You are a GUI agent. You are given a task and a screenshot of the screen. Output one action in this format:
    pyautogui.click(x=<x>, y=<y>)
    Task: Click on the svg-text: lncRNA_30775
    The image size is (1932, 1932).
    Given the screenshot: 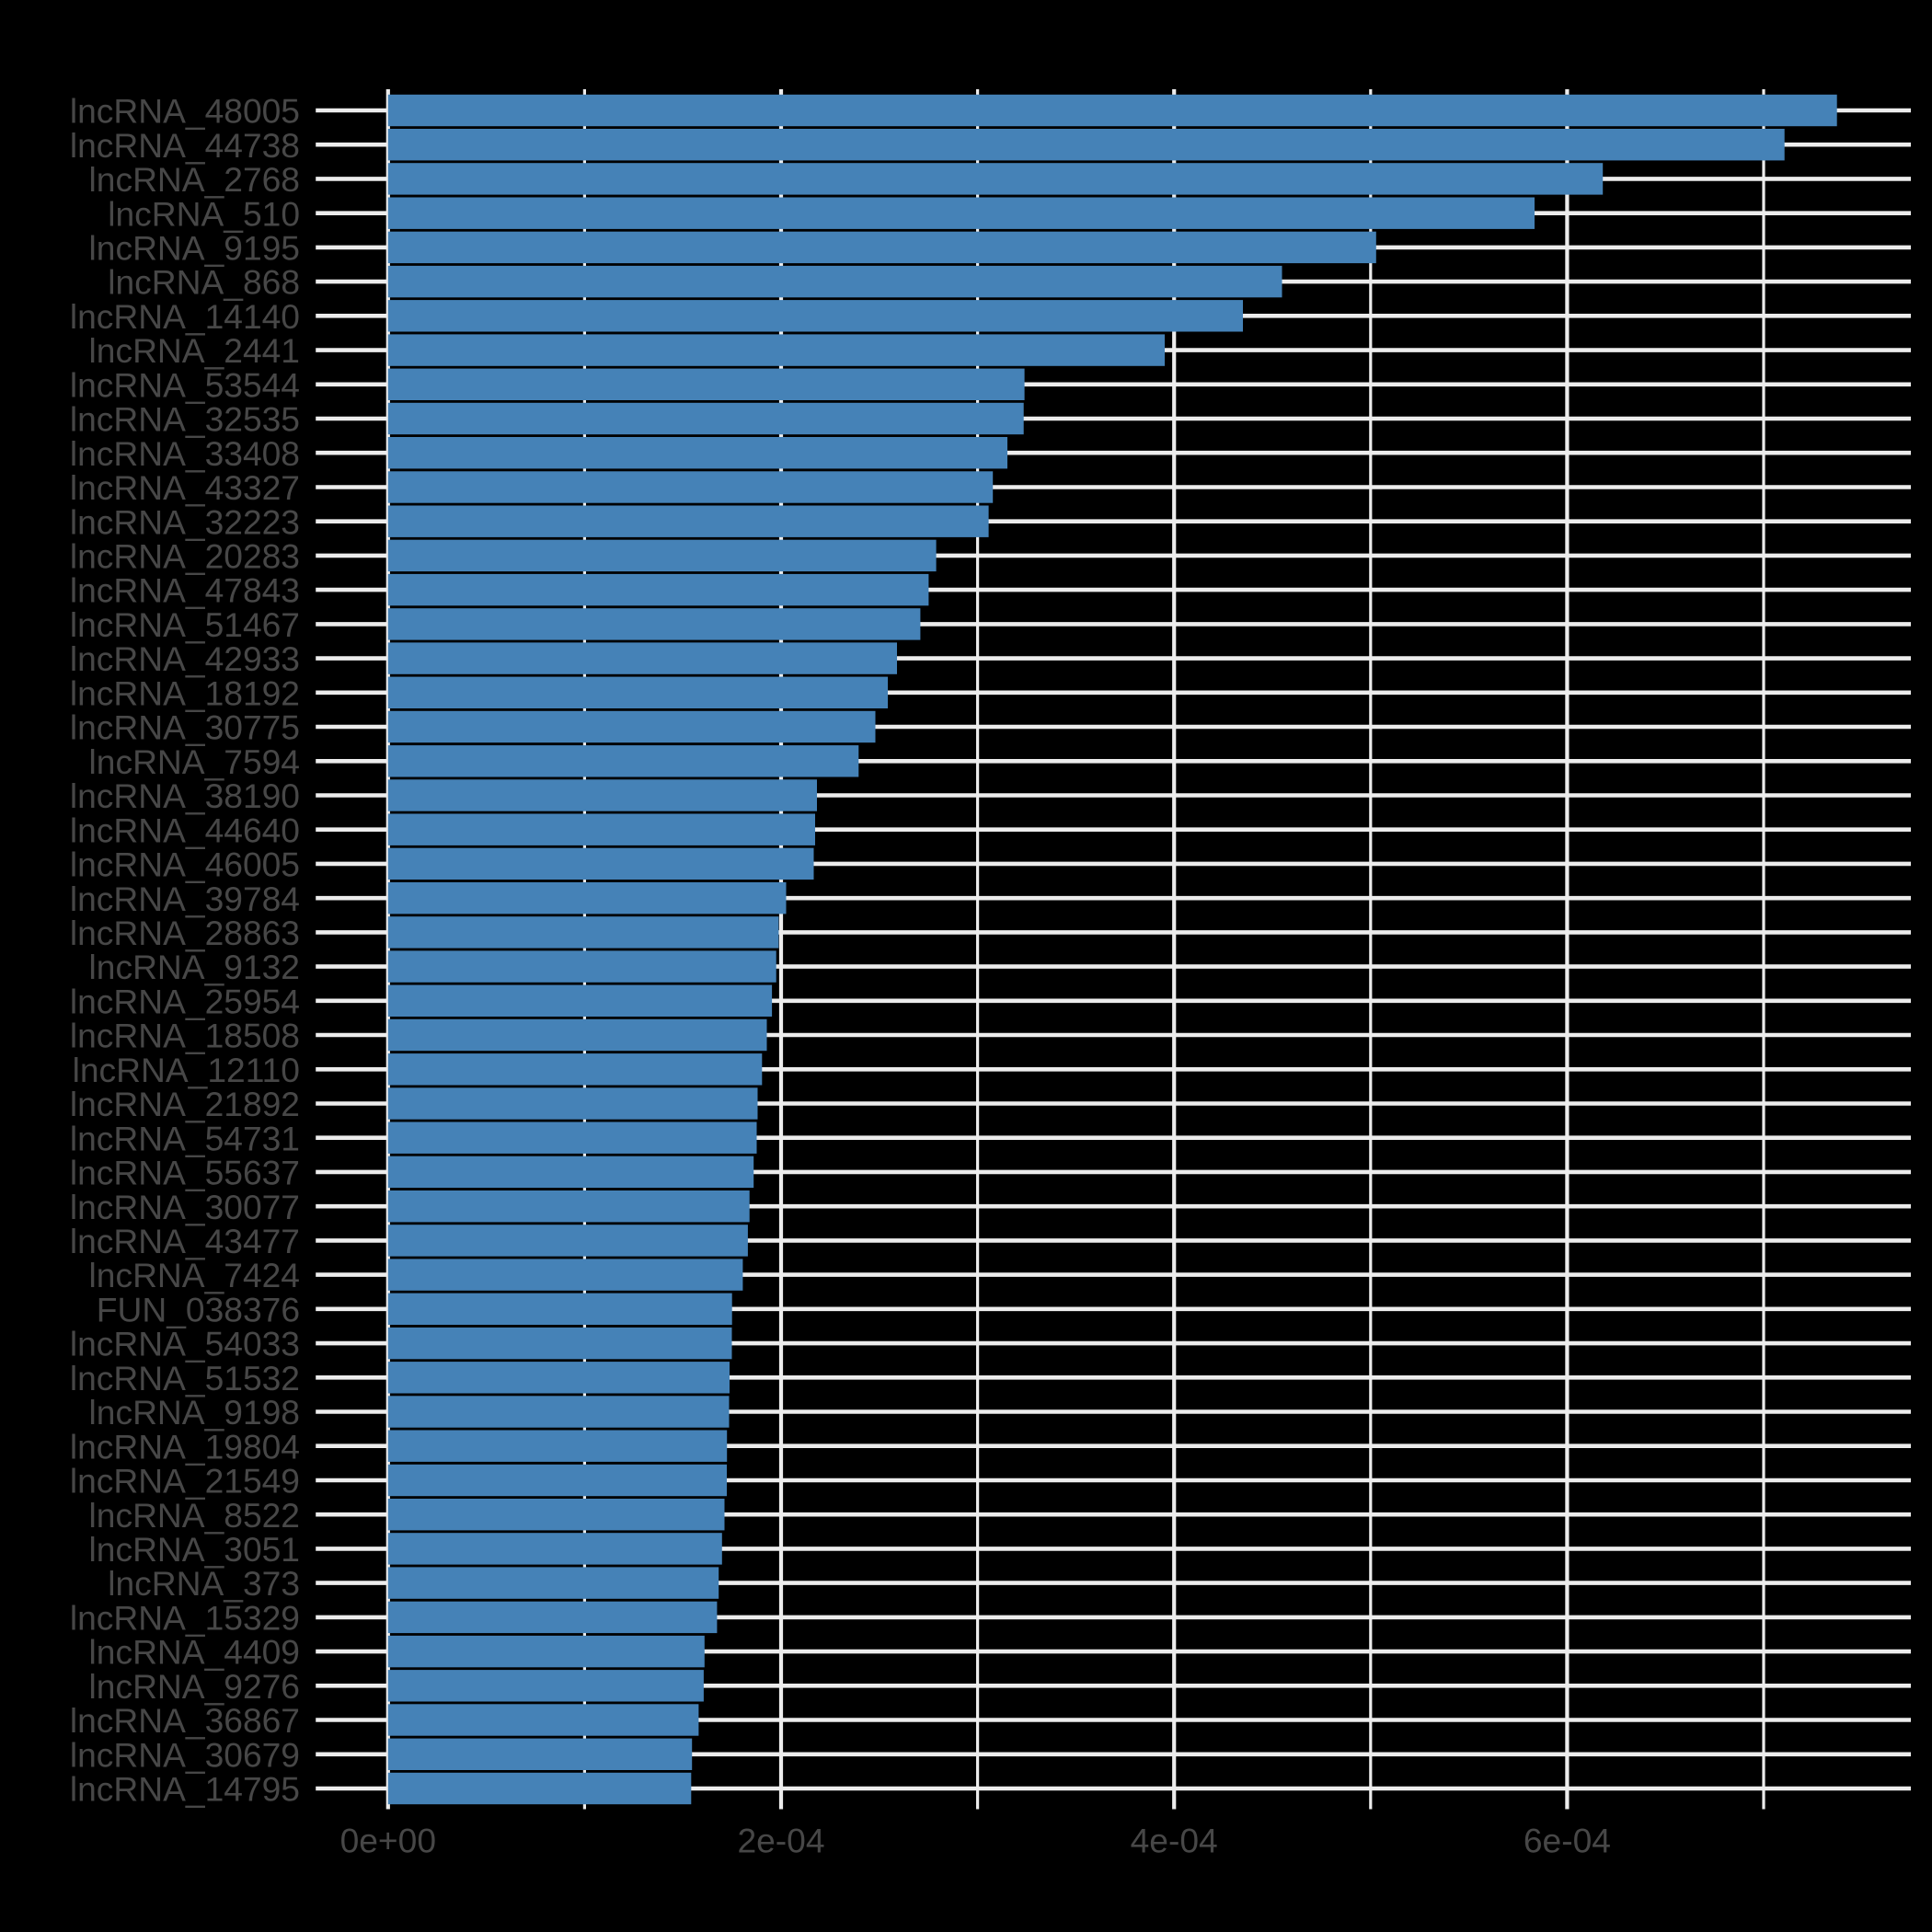 What is the action you would take?
    pyautogui.click(x=185, y=727)
    